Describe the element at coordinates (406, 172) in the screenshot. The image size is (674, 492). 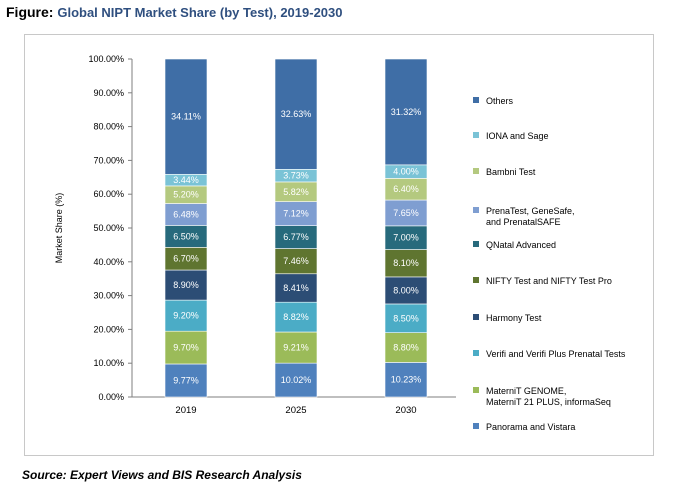
I see `data-label: 4.00%` at that location.